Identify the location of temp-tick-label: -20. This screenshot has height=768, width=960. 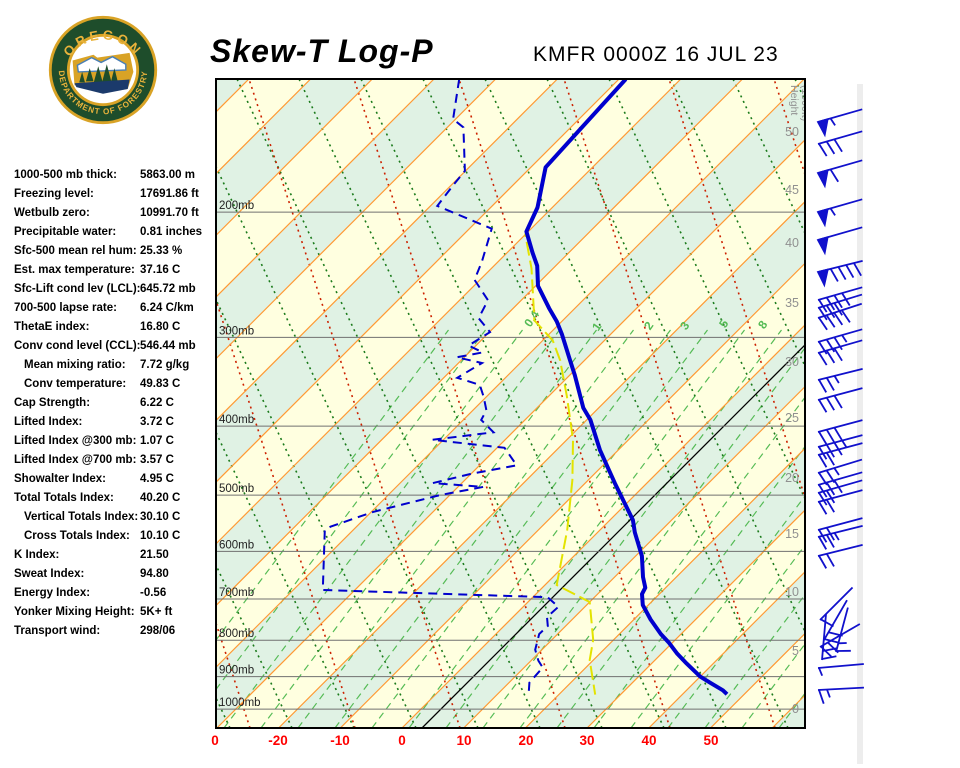
(278, 740).